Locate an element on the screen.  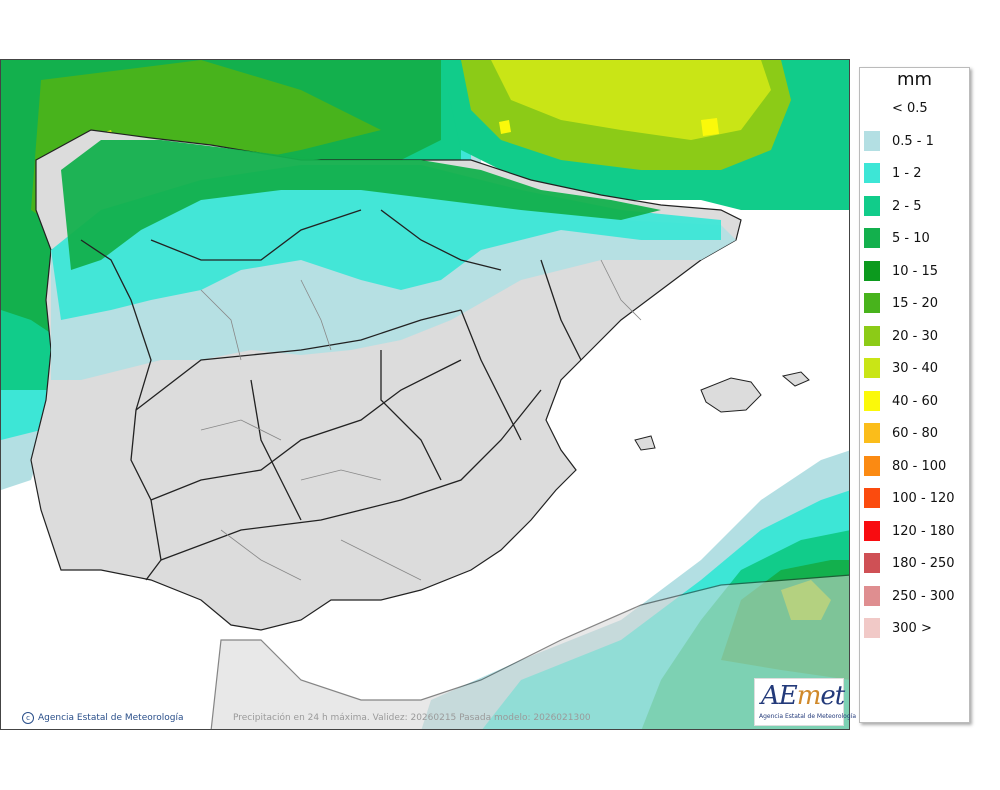
legend-label: 1 - 2 is located at coordinates (907, 173).